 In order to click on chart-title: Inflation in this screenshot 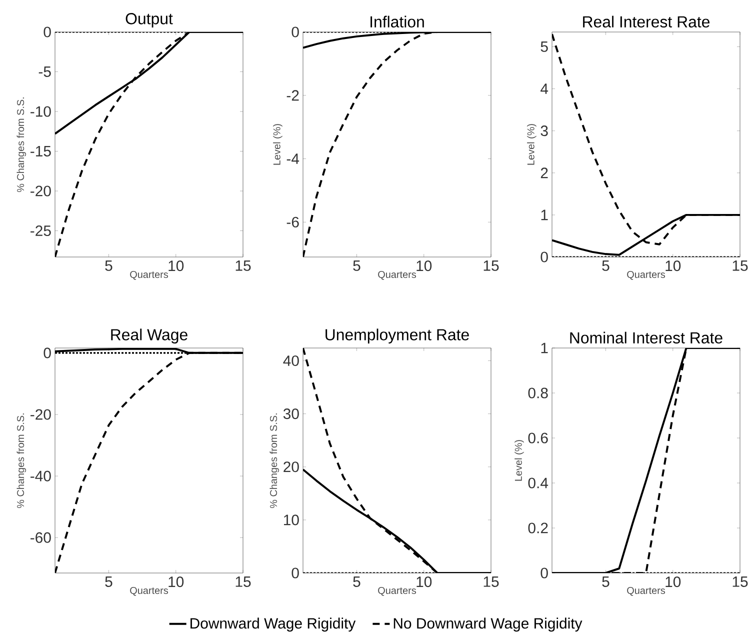, I will do `click(397, 22)`.